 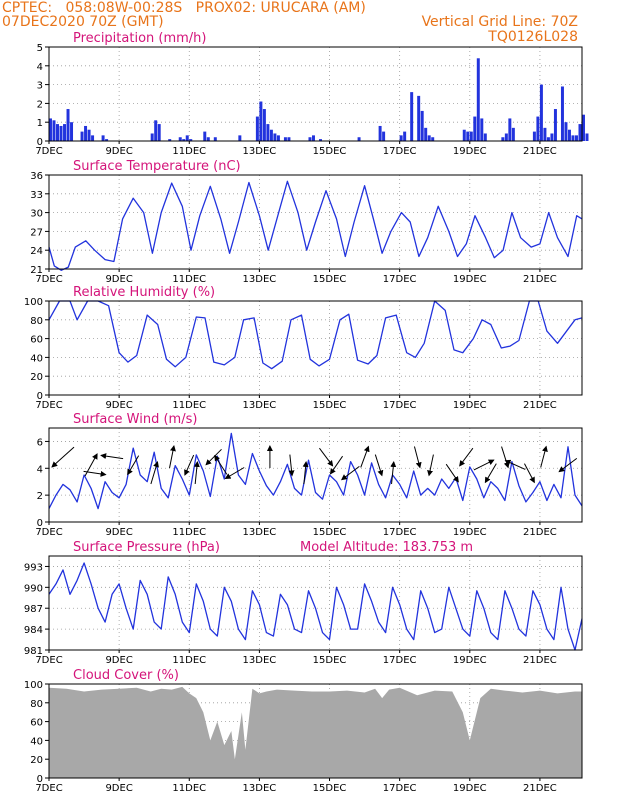 What do you see at coordinates (330, 151) in the screenshot?
I see `precipitation-xtick-label: 15DEC` at bounding box center [330, 151].